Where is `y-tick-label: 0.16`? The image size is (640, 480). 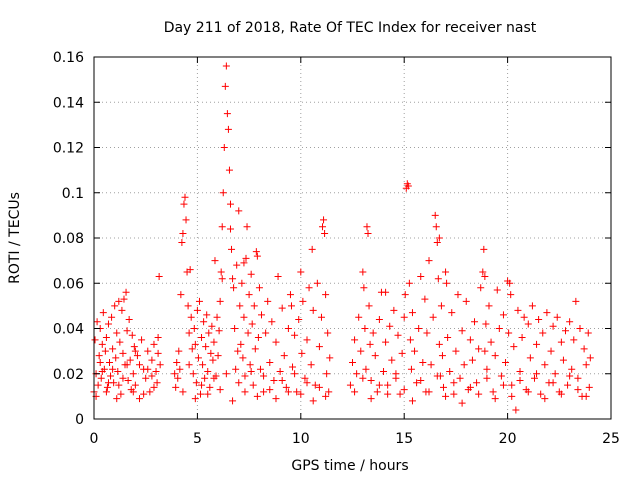
y-tick-label: 0.16 is located at coordinates (68, 58).